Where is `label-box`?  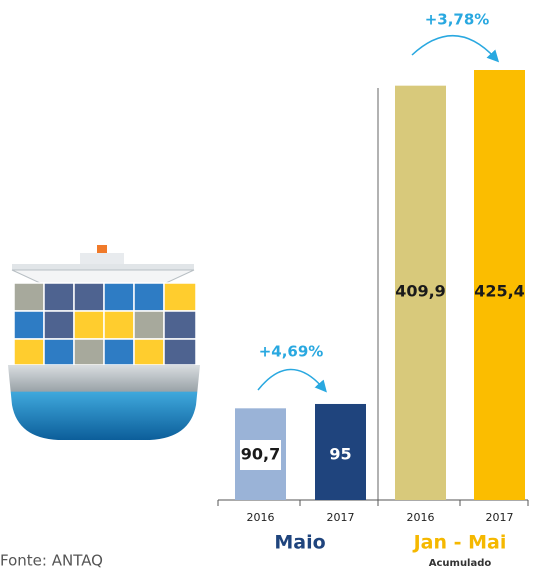
label-box is located at coordinates (260, 455).